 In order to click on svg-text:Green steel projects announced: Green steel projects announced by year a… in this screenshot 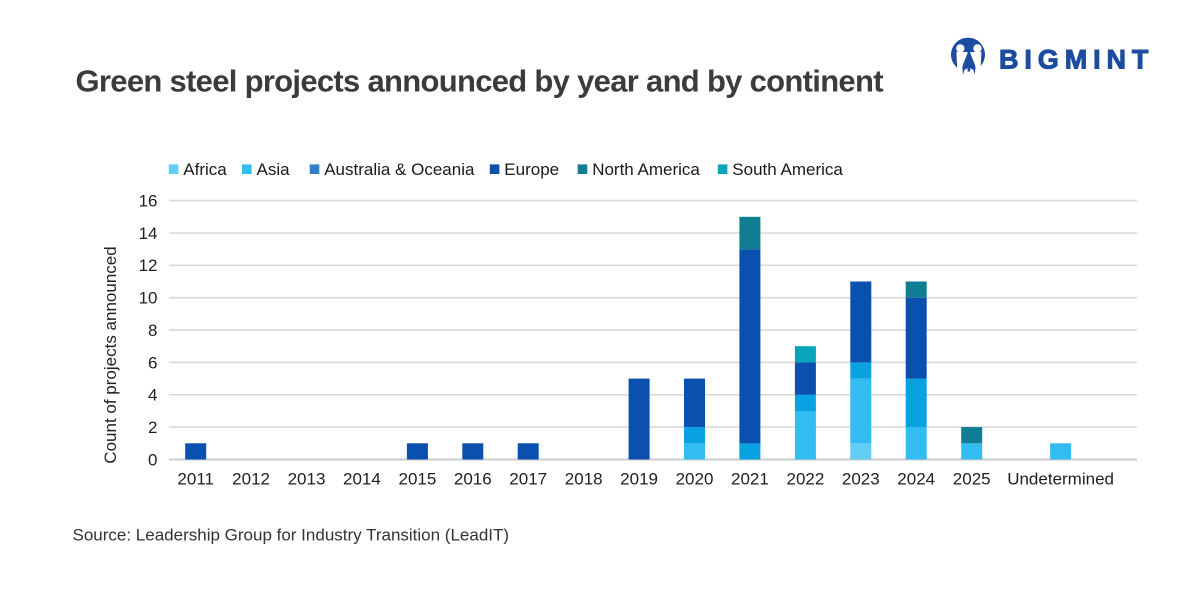, I will do `click(480, 81)`.